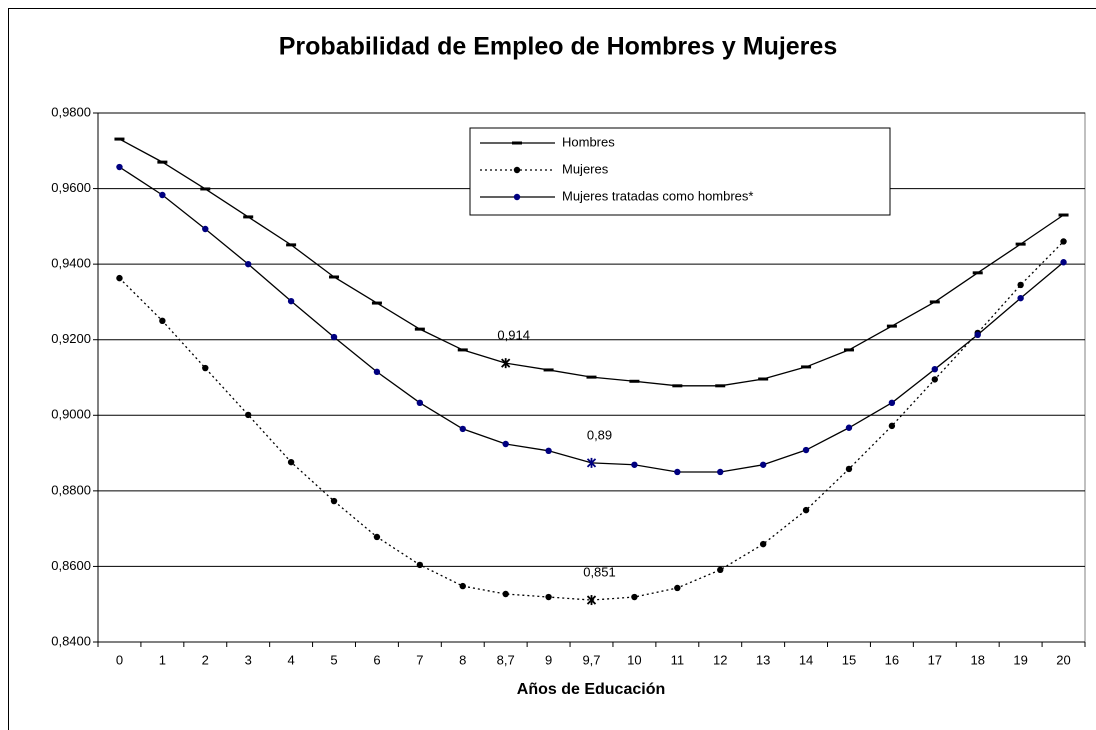  What do you see at coordinates (513, 335) in the screenshot?
I see `data-label: 0,914` at bounding box center [513, 335].